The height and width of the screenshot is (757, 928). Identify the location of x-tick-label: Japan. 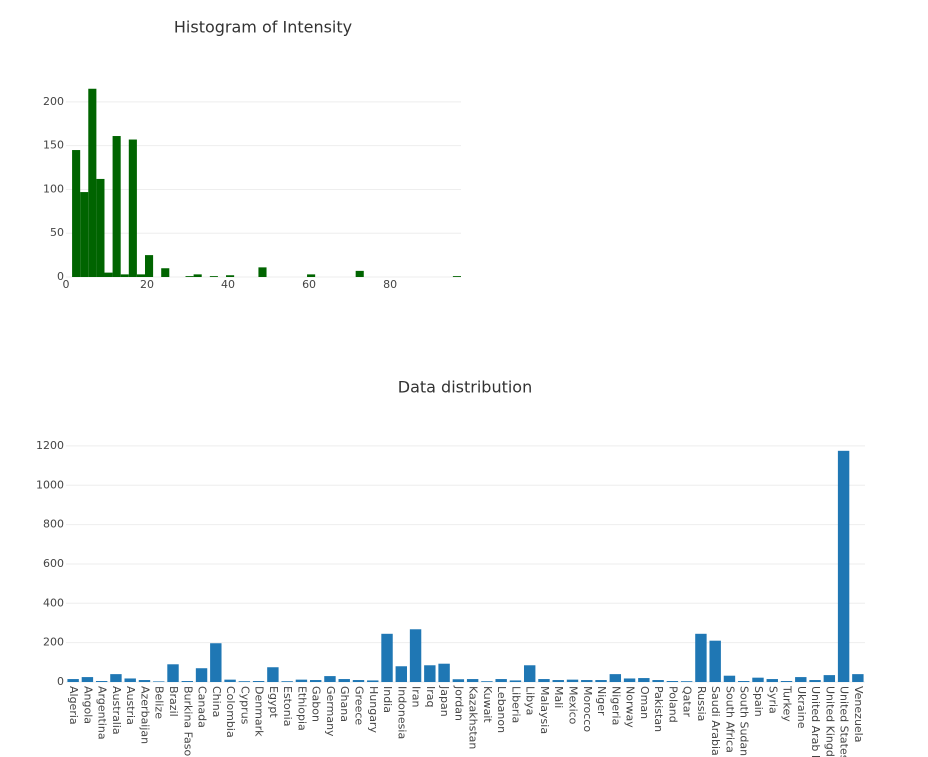
(444, 701).